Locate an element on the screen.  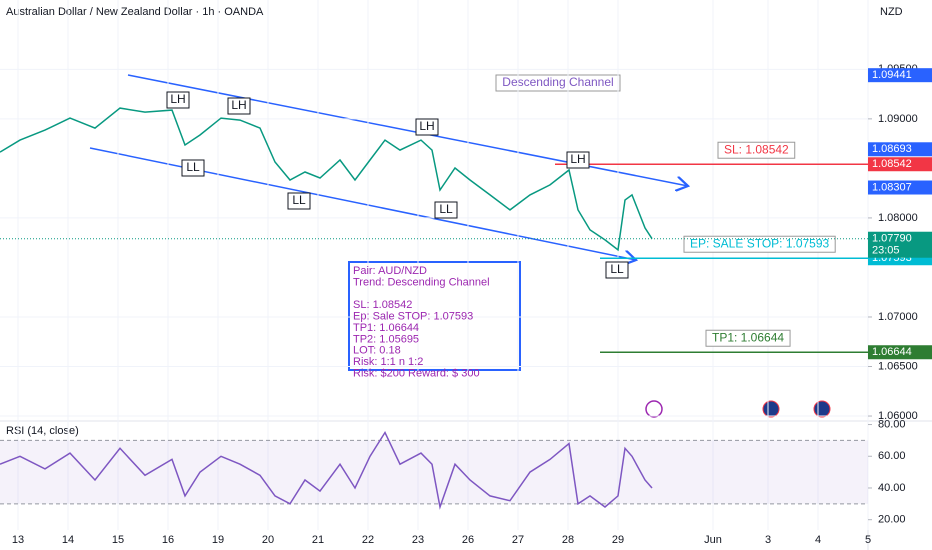
price-tag-label: 1.06644 is located at coordinates (892, 352).